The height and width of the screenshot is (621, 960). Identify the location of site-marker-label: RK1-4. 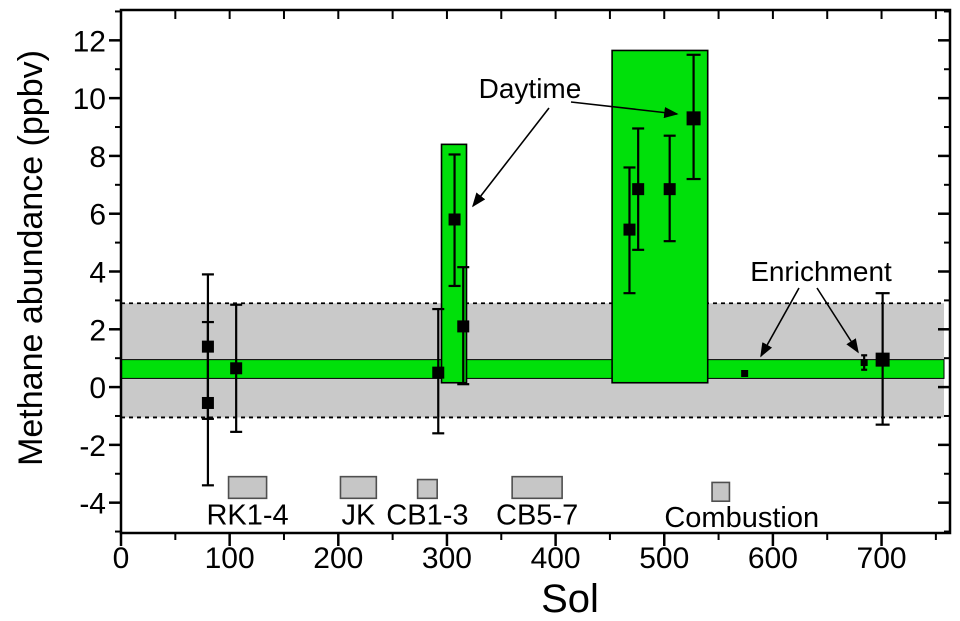
(247, 515).